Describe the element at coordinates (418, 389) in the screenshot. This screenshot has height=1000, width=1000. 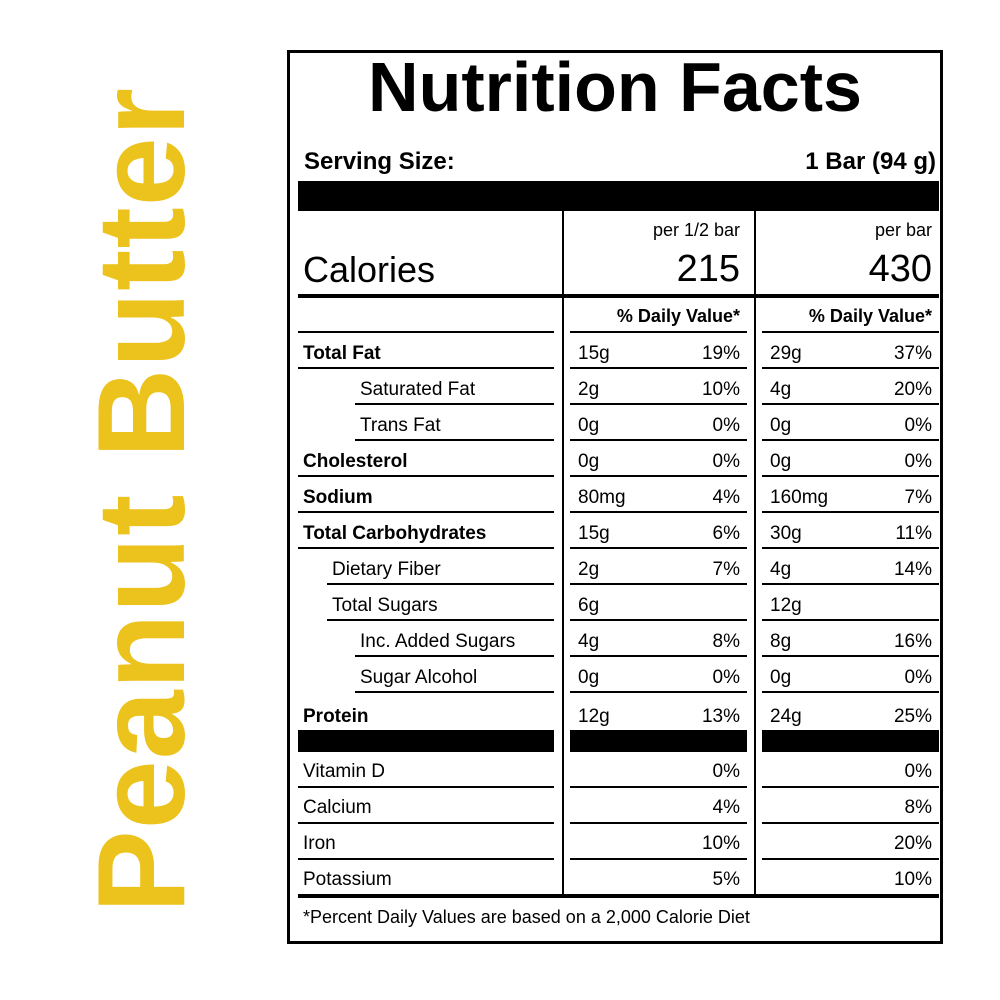
I see `nutrient-name: Saturated Fat` at that location.